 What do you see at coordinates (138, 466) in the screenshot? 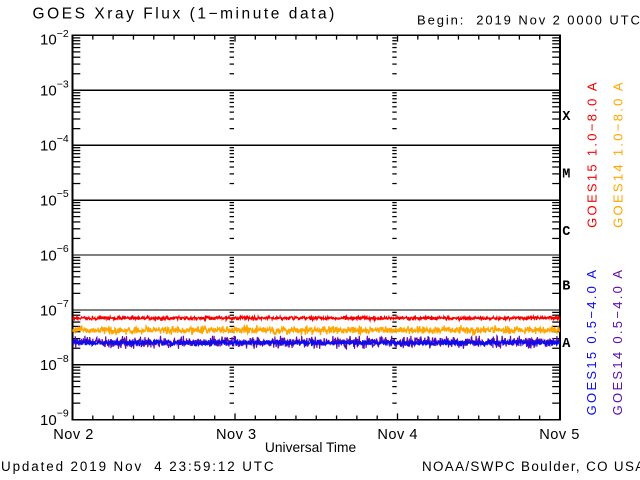
I see `svg-text:Updated 2019 Nov 4 23:59:12 U: Updated 2019 Nov 4 23:59:12 UTC` at bounding box center [138, 466].